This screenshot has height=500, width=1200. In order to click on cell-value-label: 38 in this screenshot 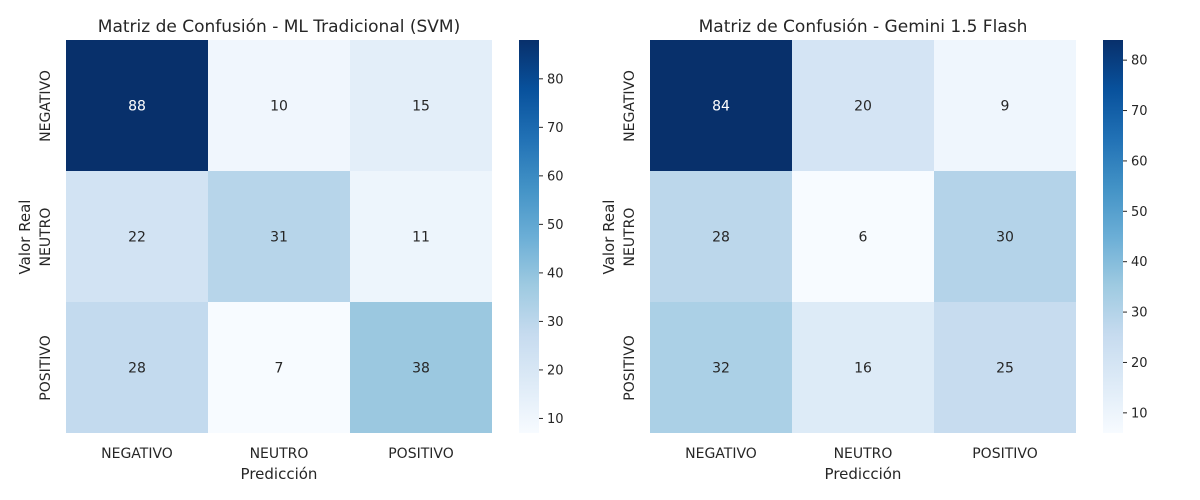, I will do `click(421, 369)`.